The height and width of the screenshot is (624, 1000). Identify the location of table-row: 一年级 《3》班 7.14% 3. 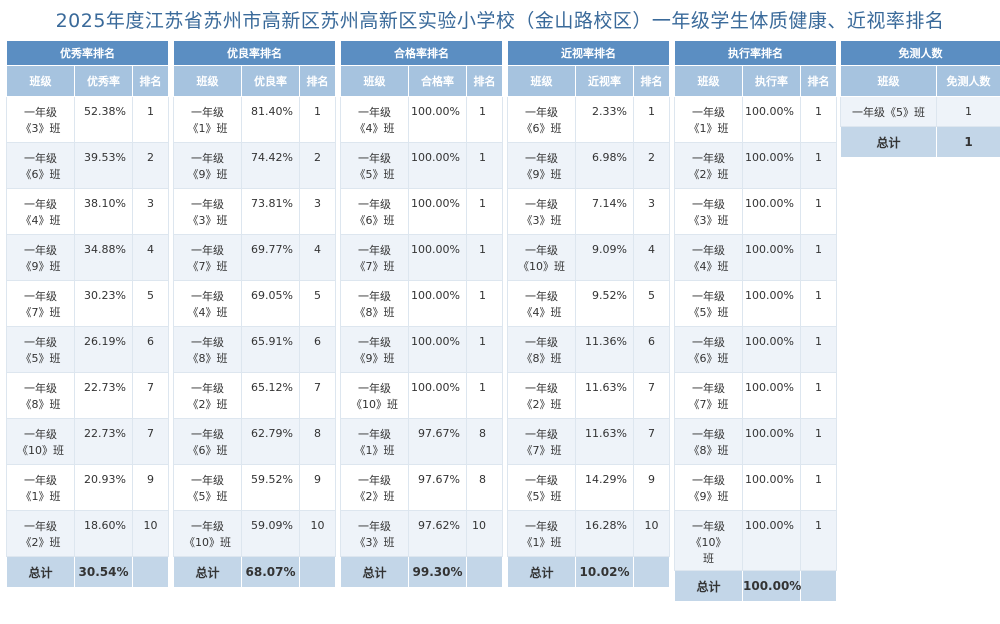
(589, 211).